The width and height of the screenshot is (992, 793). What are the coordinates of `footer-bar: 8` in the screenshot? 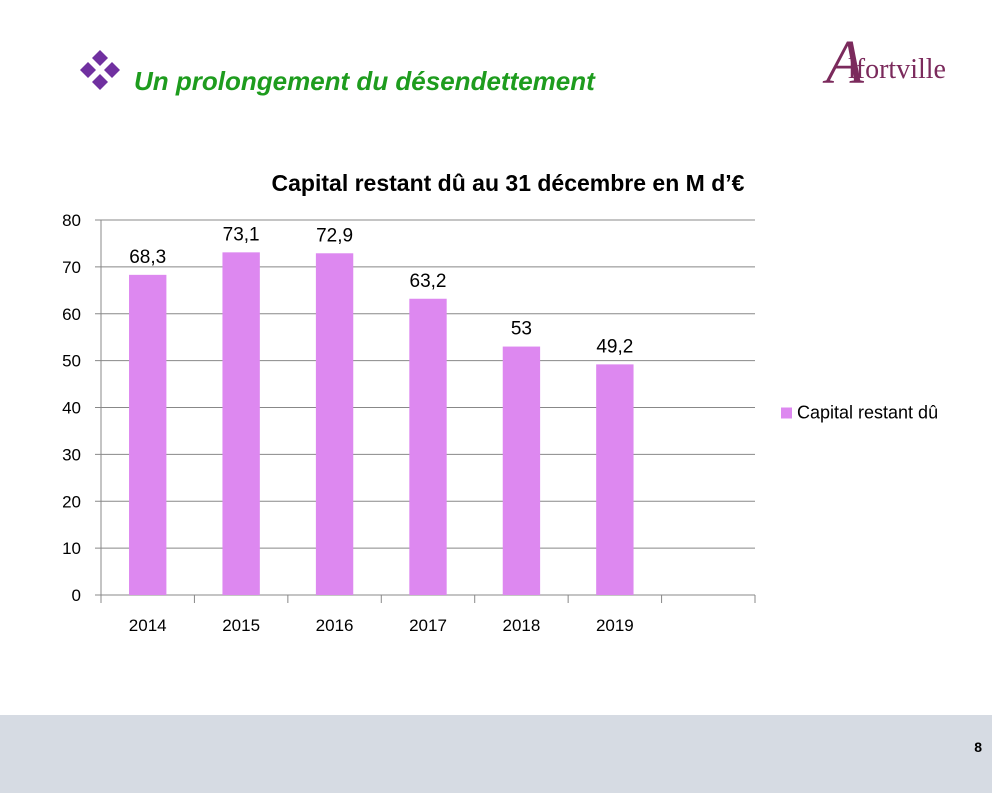 It's located at (496, 754).